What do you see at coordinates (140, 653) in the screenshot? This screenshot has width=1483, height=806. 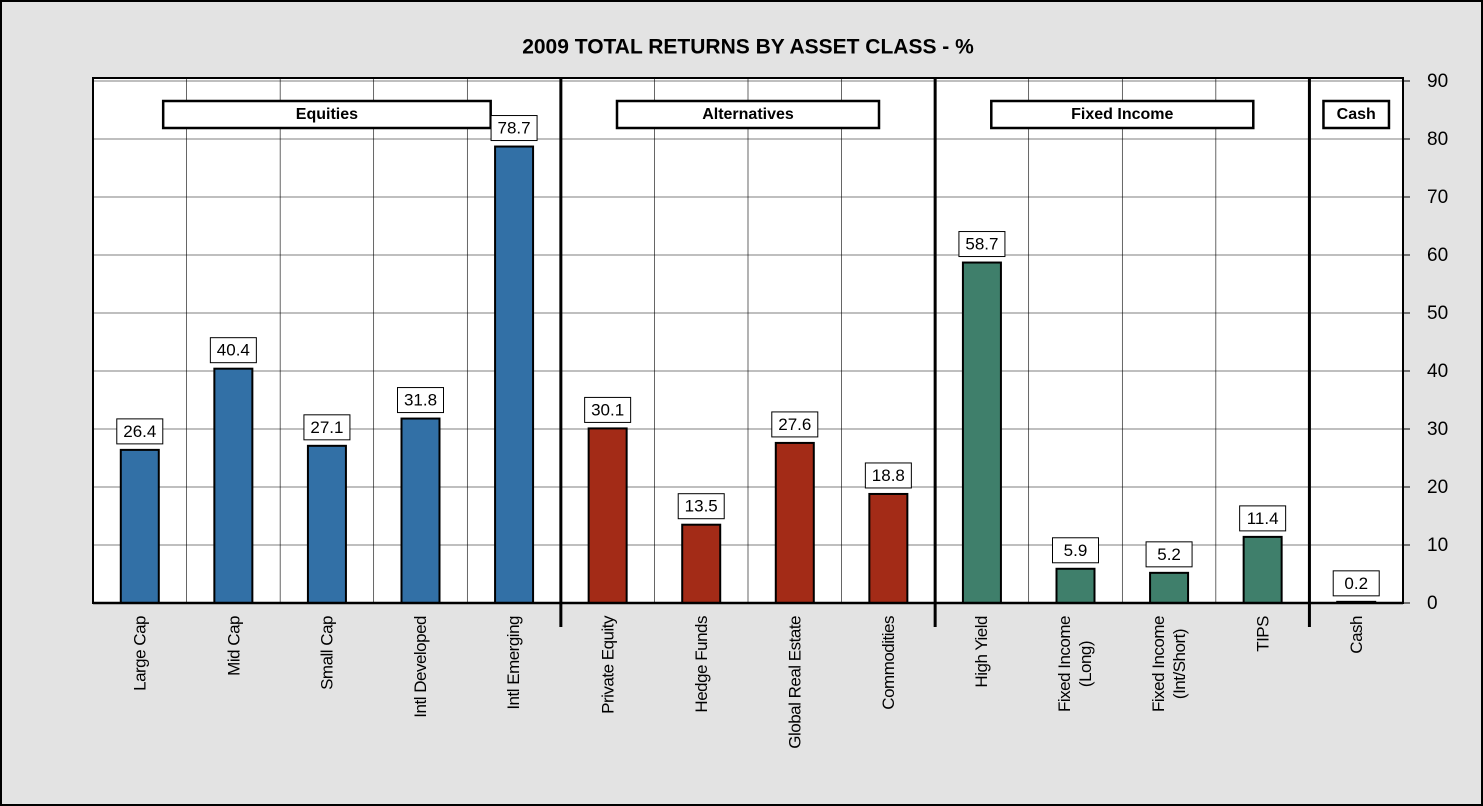 I see `x-tick-label: Large Cap` at bounding box center [140, 653].